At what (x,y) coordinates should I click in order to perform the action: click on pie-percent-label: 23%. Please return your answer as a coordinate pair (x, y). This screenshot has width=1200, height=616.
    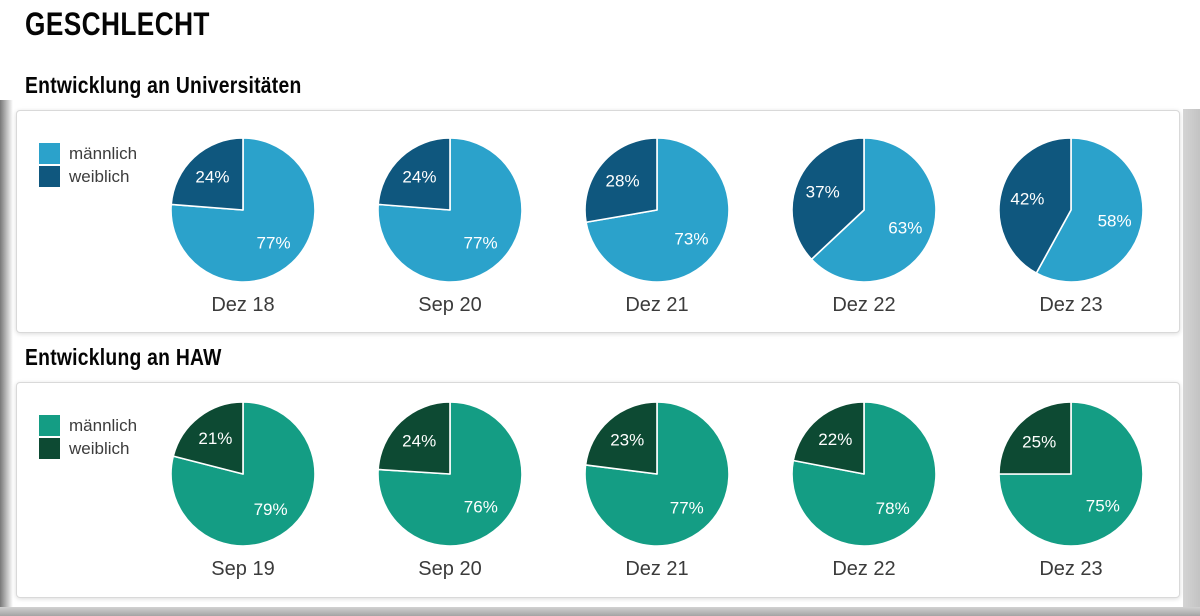
    Looking at the image, I should click on (627, 440).